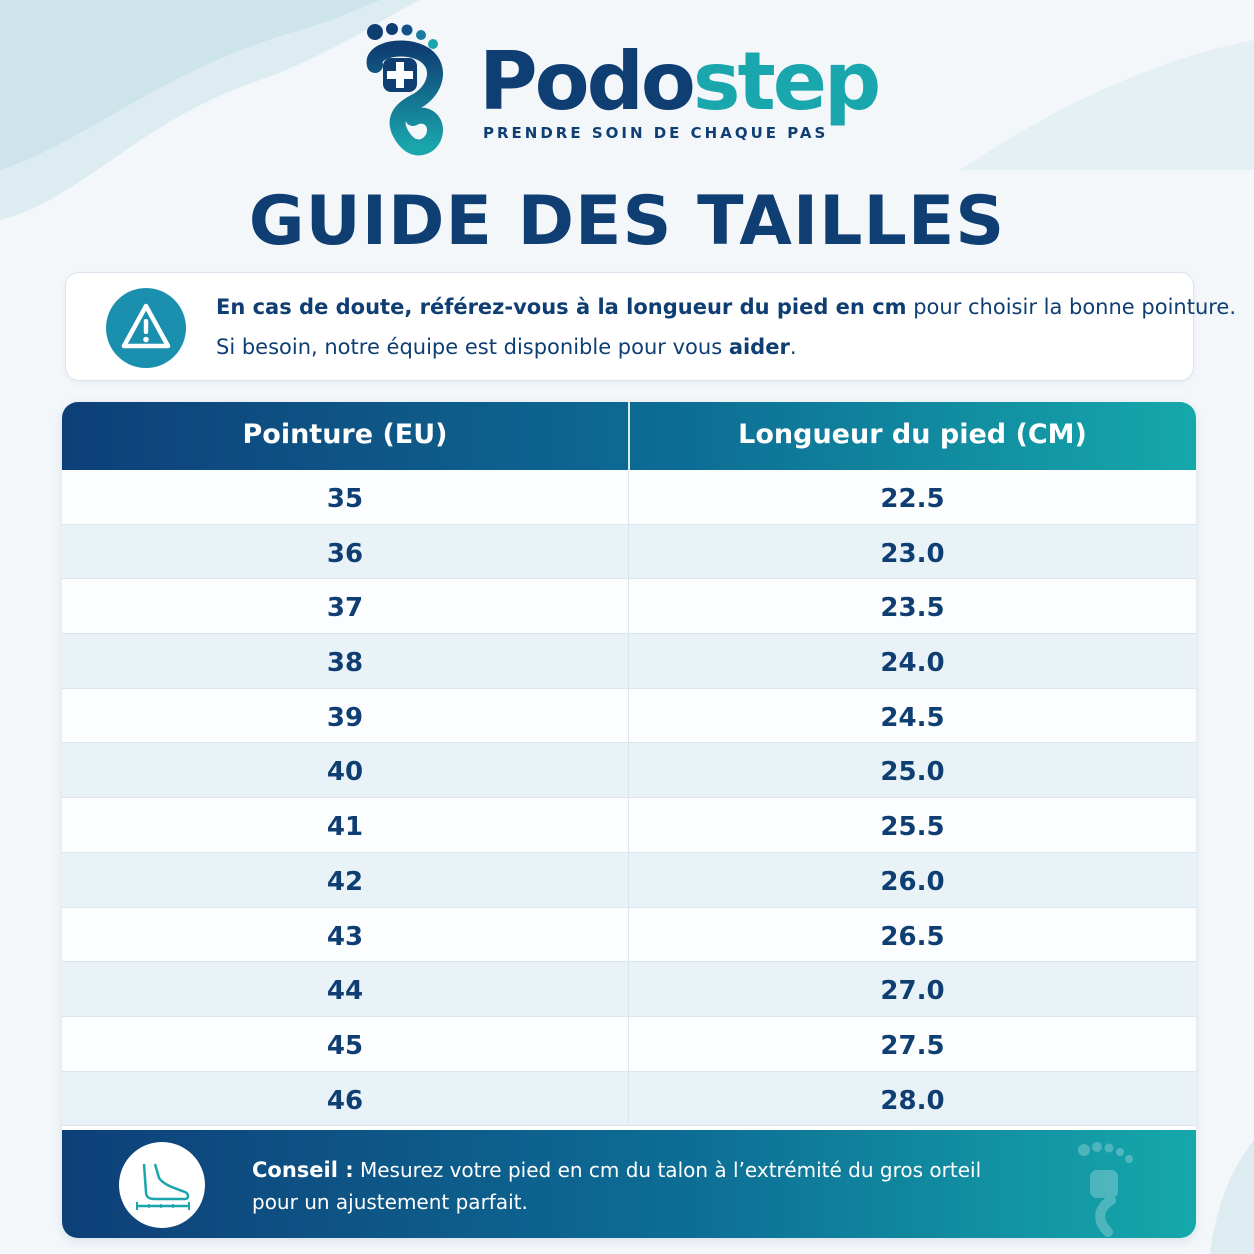 This screenshot has width=1254, height=1254. Describe the element at coordinates (345, 434) in the screenshot. I see `header-pointure: Pointure (EU)` at that location.